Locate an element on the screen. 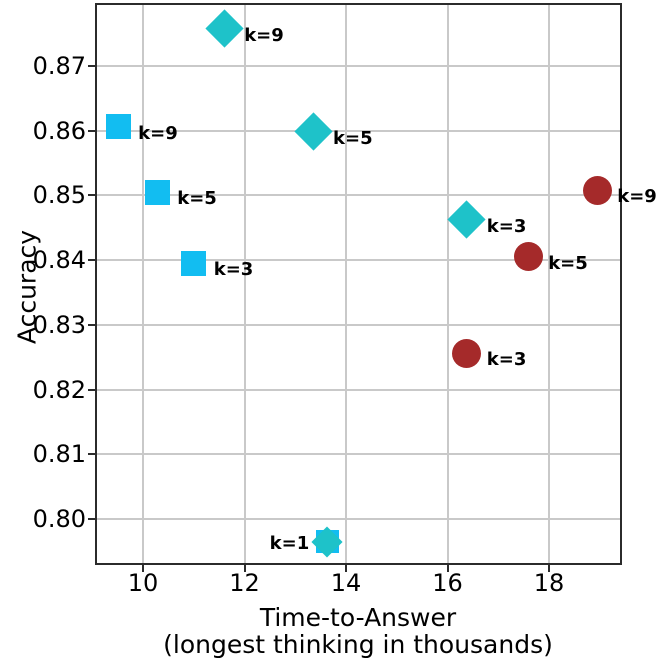  y-tick-label: 0.80 is located at coordinates (59, 519).